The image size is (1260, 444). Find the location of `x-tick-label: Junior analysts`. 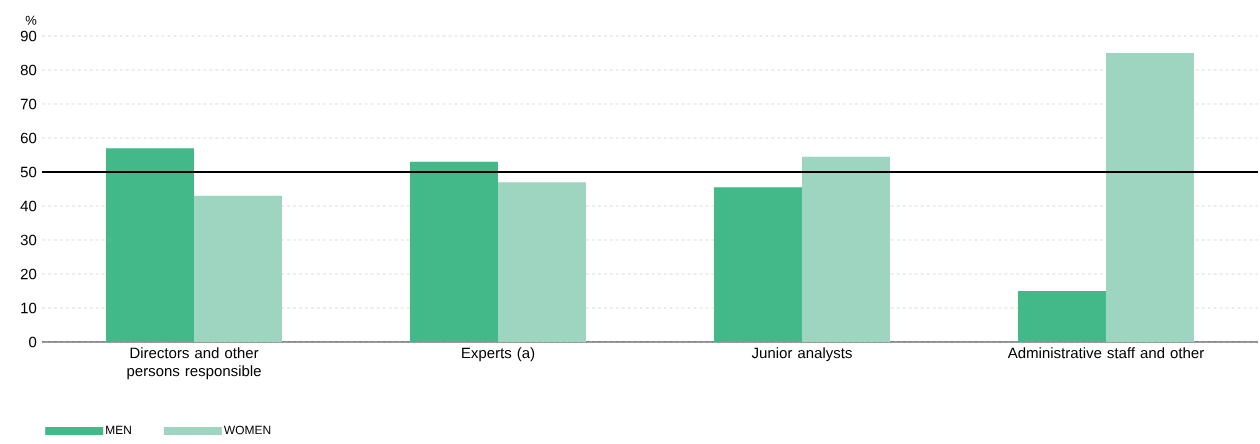

x-tick-label: Junior analysts is located at coordinates (801, 354).